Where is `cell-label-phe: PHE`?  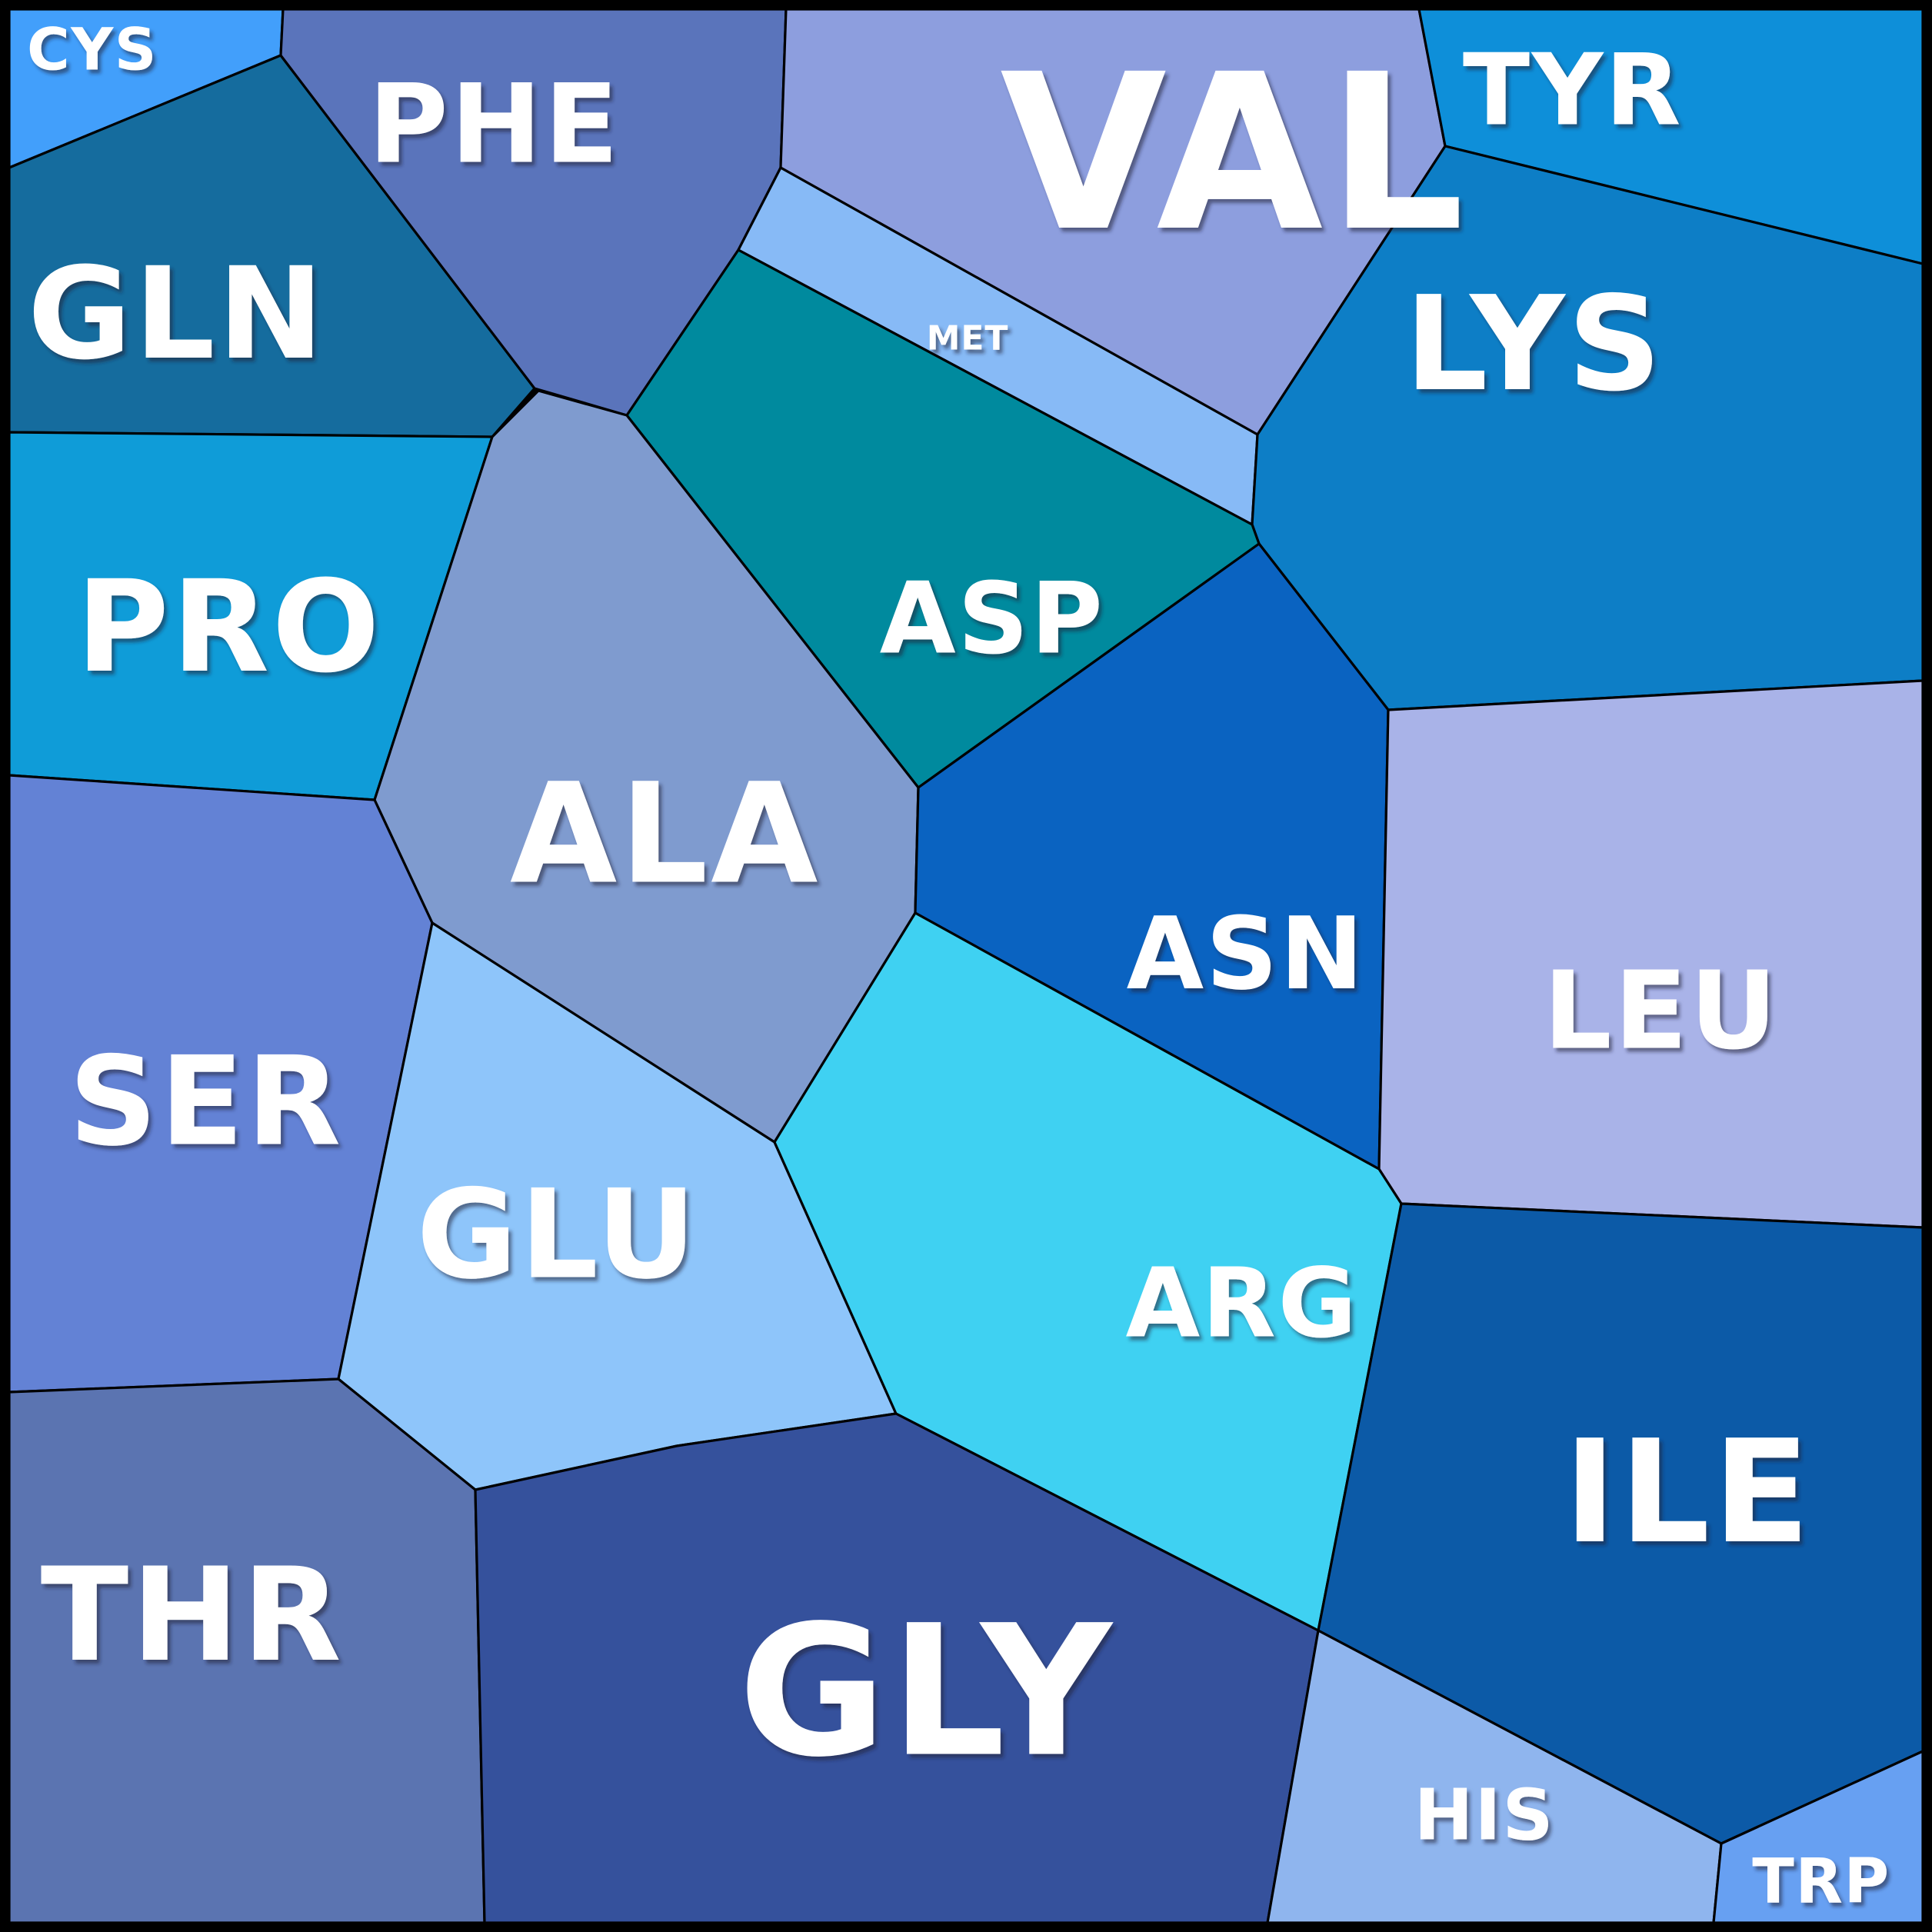 cell-label-phe: PHE is located at coordinates (494, 125).